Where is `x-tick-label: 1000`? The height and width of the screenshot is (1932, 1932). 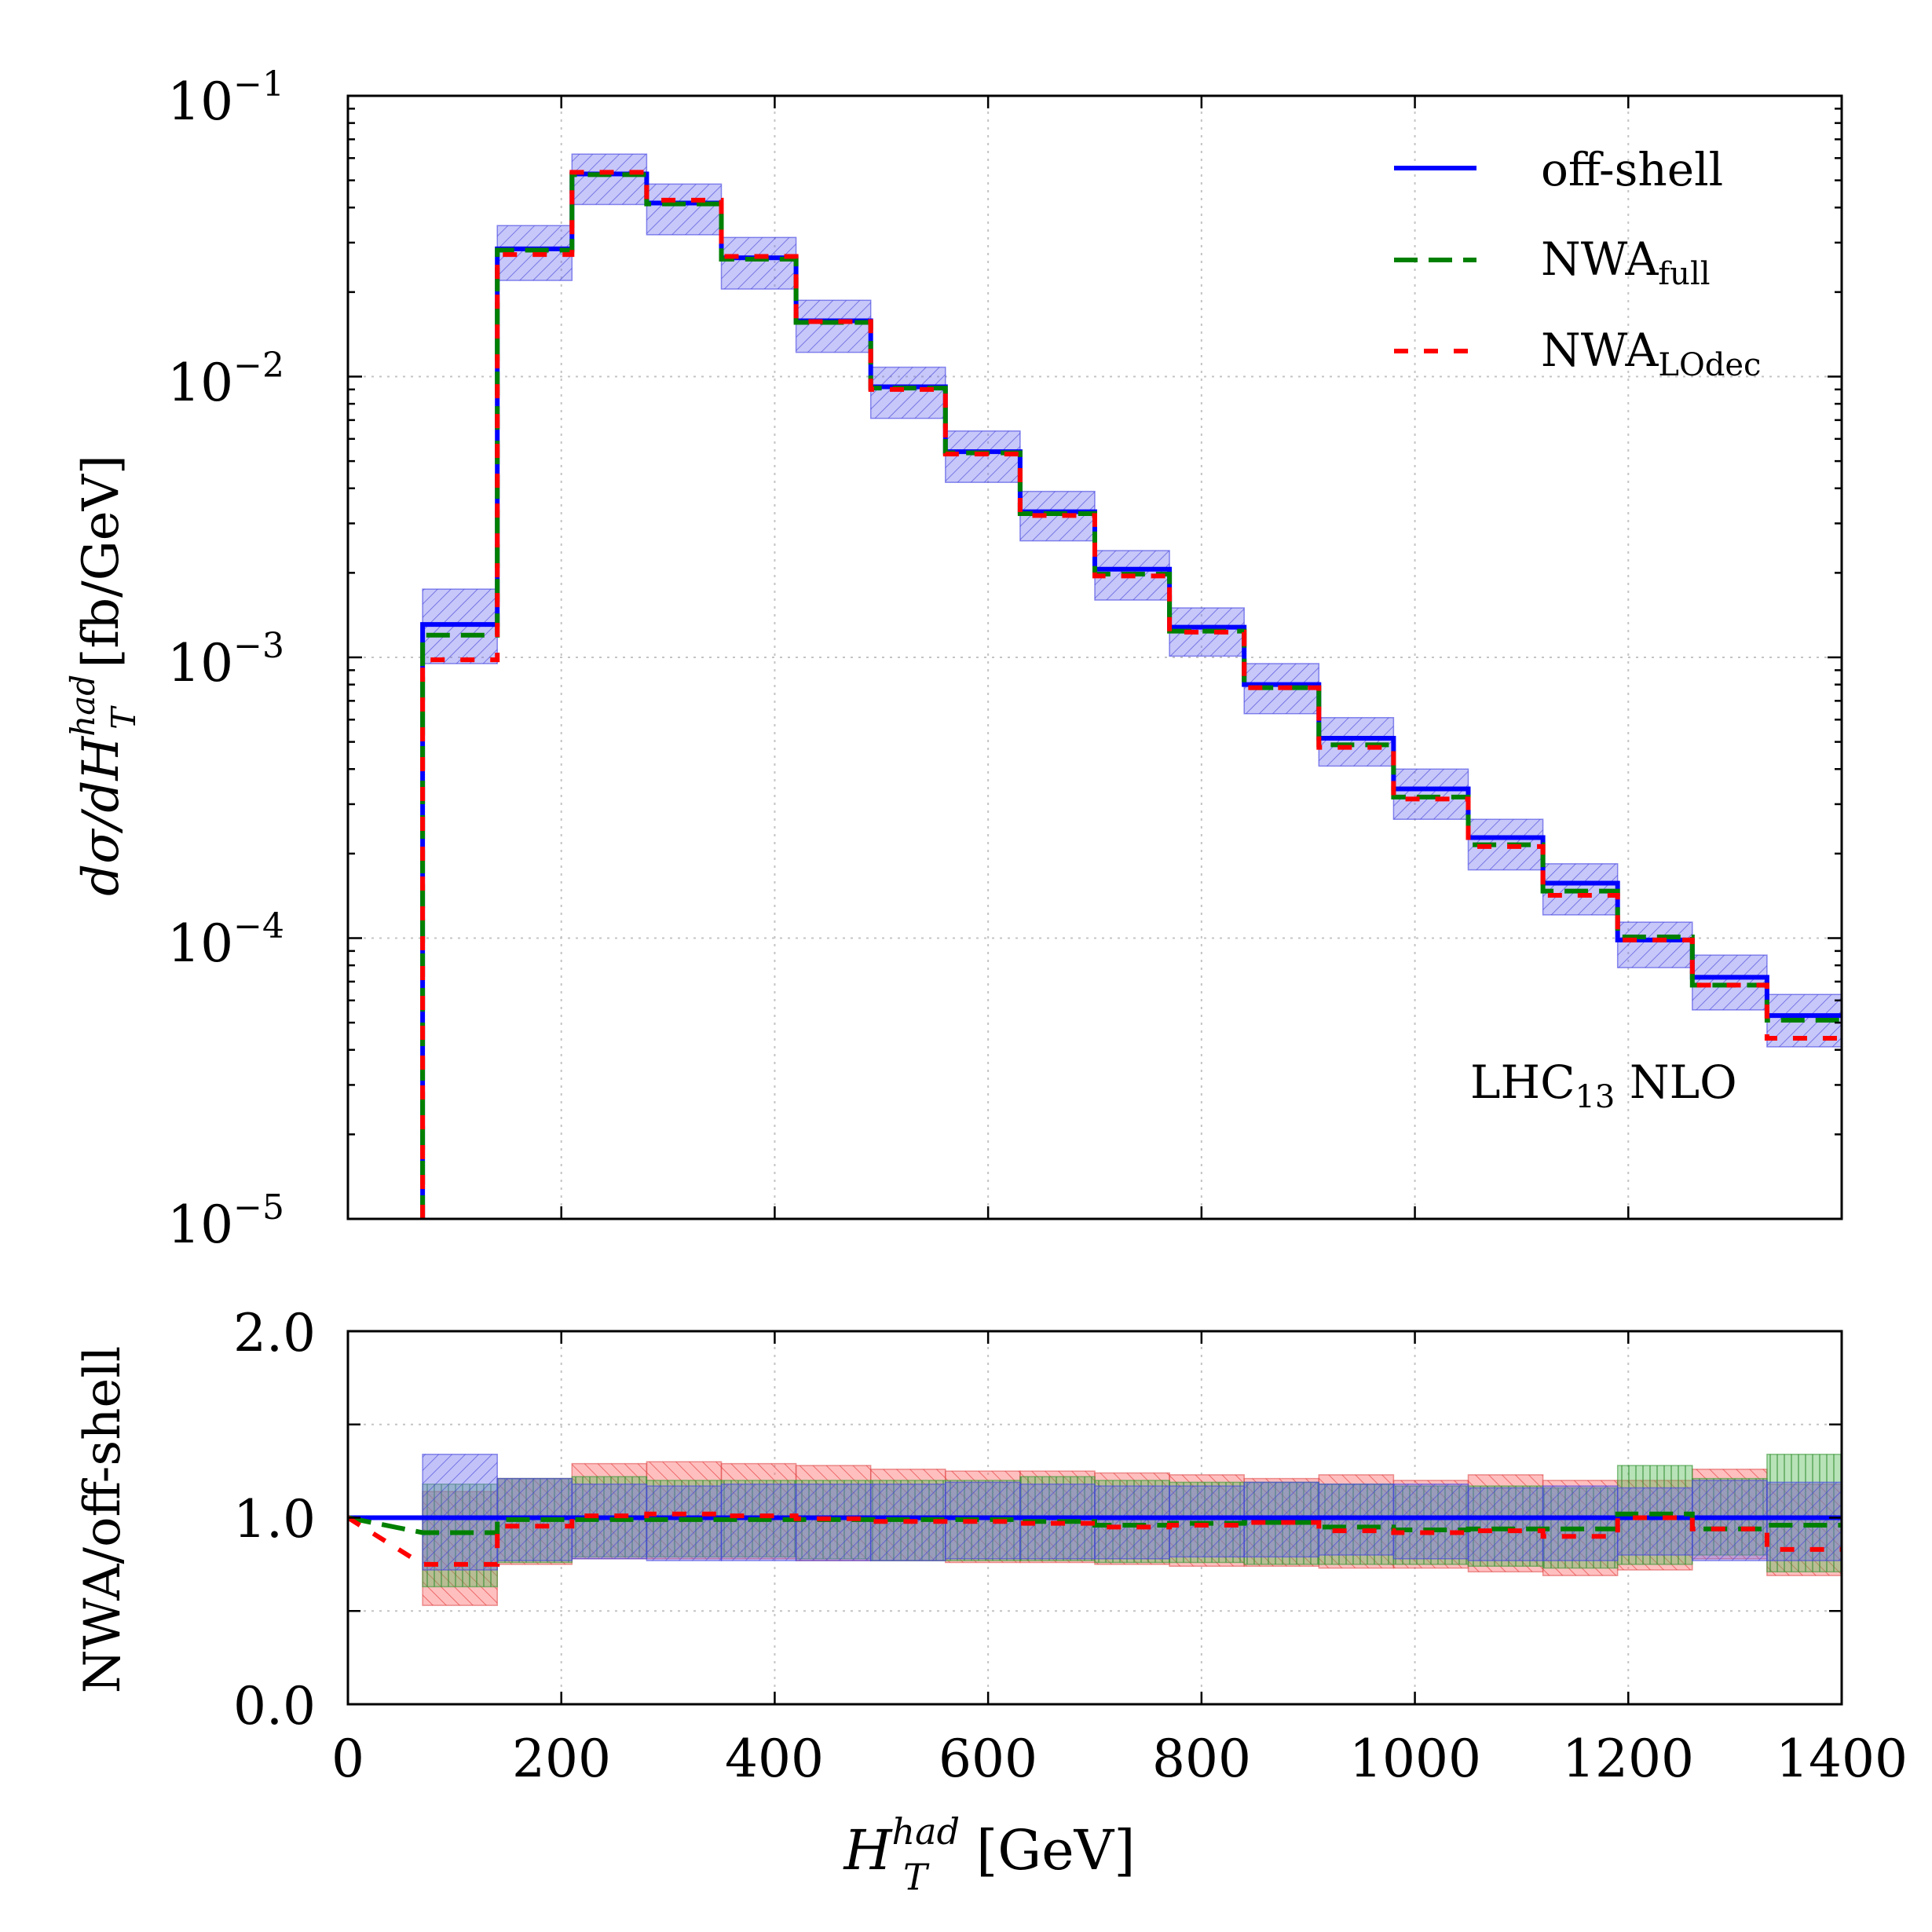 x-tick-label: 1000 is located at coordinates (1415, 1759).